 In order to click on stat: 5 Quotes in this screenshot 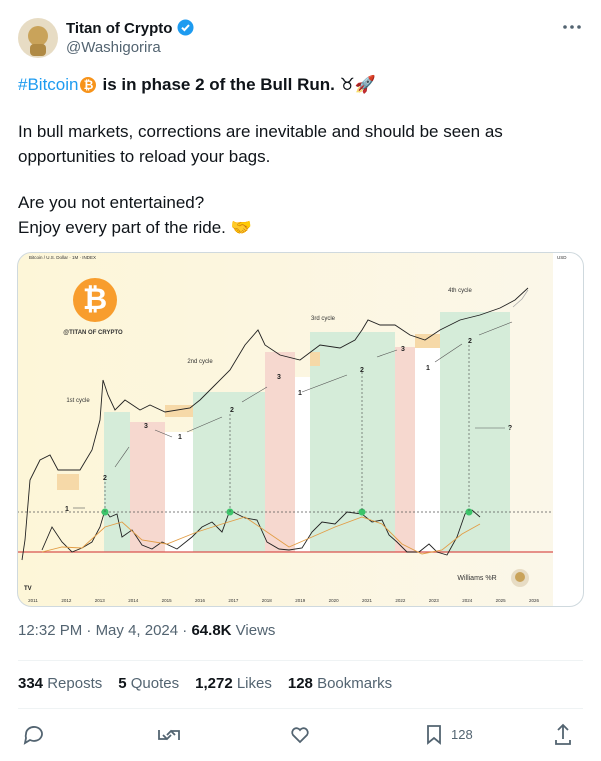, I will do `click(148, 683)`.